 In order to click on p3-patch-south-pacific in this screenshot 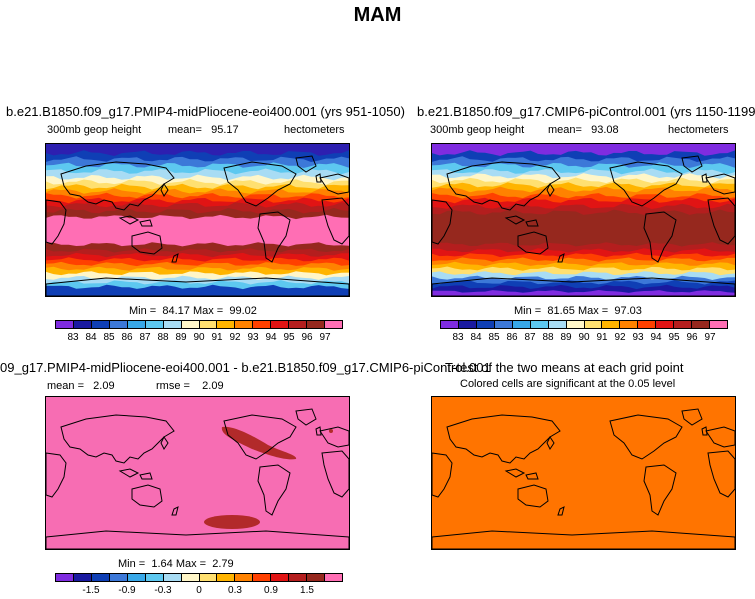, I will do `click(232, 522)`.